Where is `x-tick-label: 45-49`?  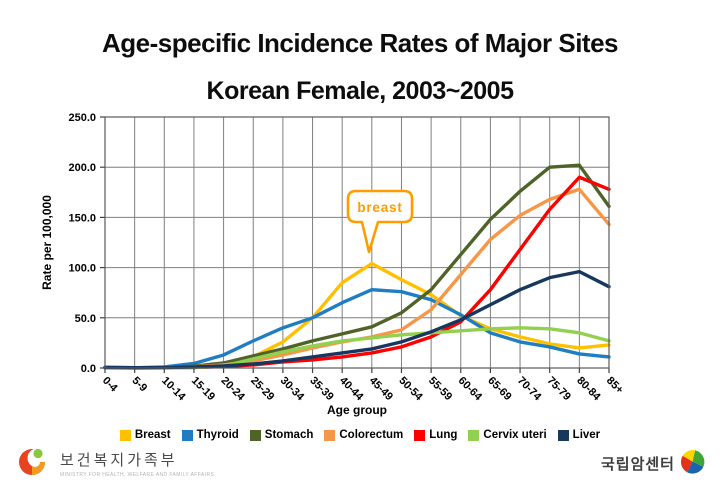 x-tick-label: 45-49 is located at coordinates (381, 389).